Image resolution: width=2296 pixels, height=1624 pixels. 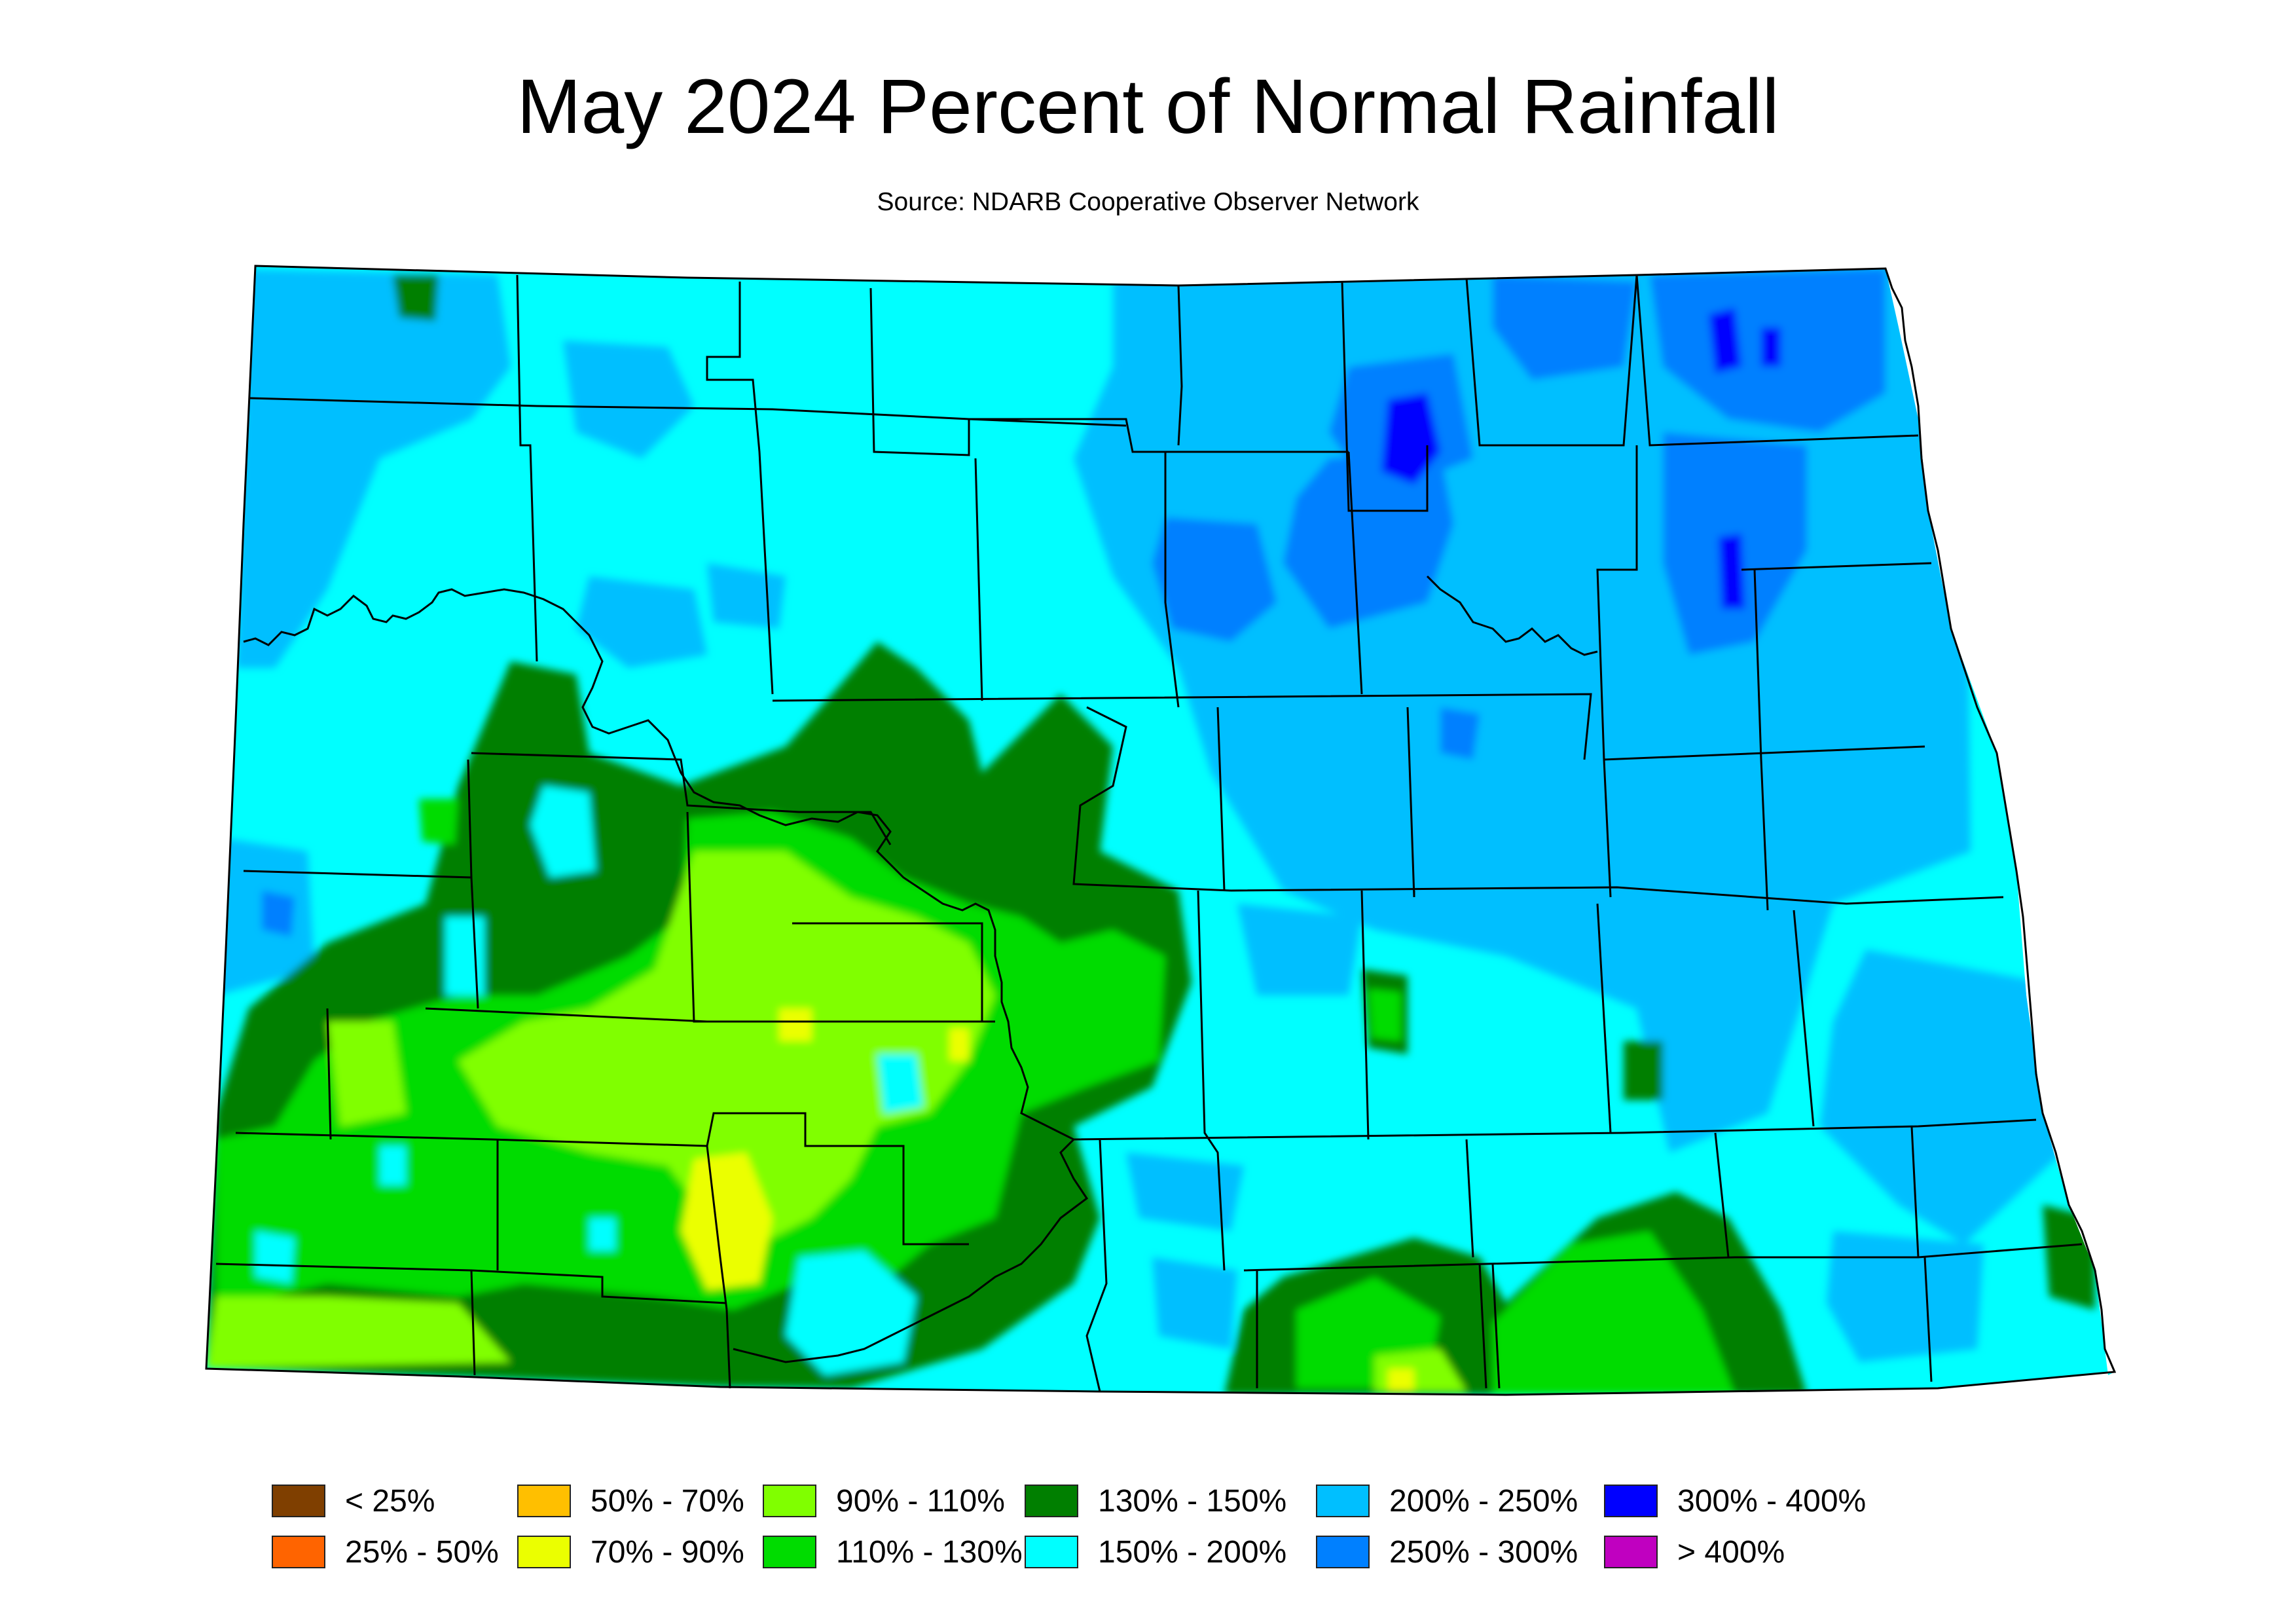 I want to click on map-title: May 2024 Percent of Normal Rainfall, so click(x=1148, y=107).